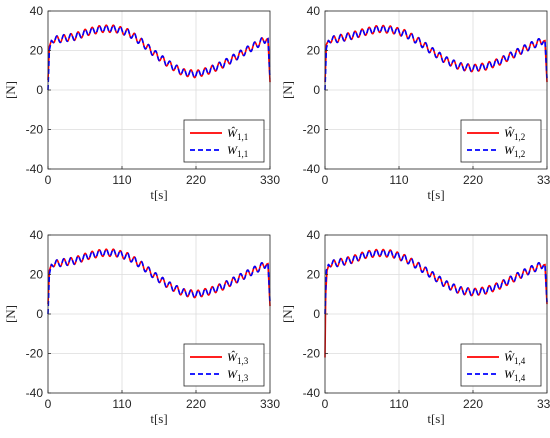 The image size is (550, 438). Describe the element at coordinates (238, 375) in the screenshot. I see `legend-entry-2: W1,3` at that location.